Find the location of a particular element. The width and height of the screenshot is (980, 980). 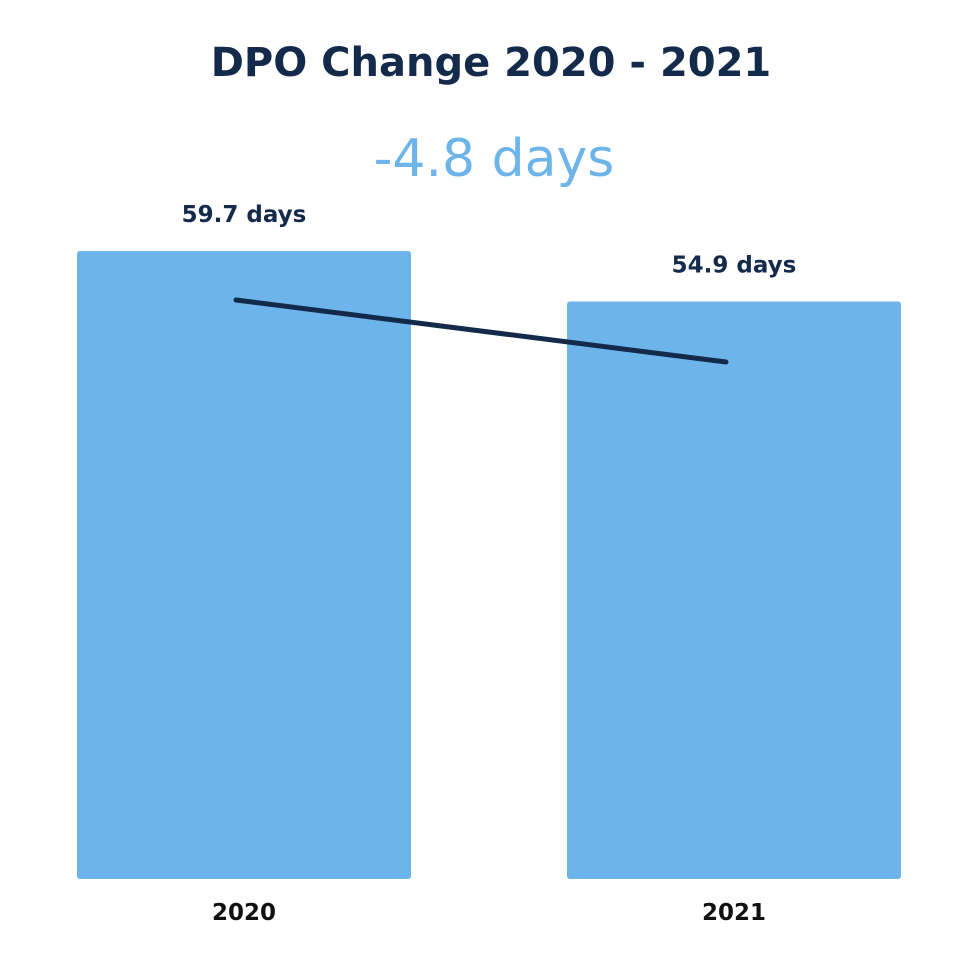

chart-title: DPO Change 2020 - 2021 is located at coordinates (491, 63).